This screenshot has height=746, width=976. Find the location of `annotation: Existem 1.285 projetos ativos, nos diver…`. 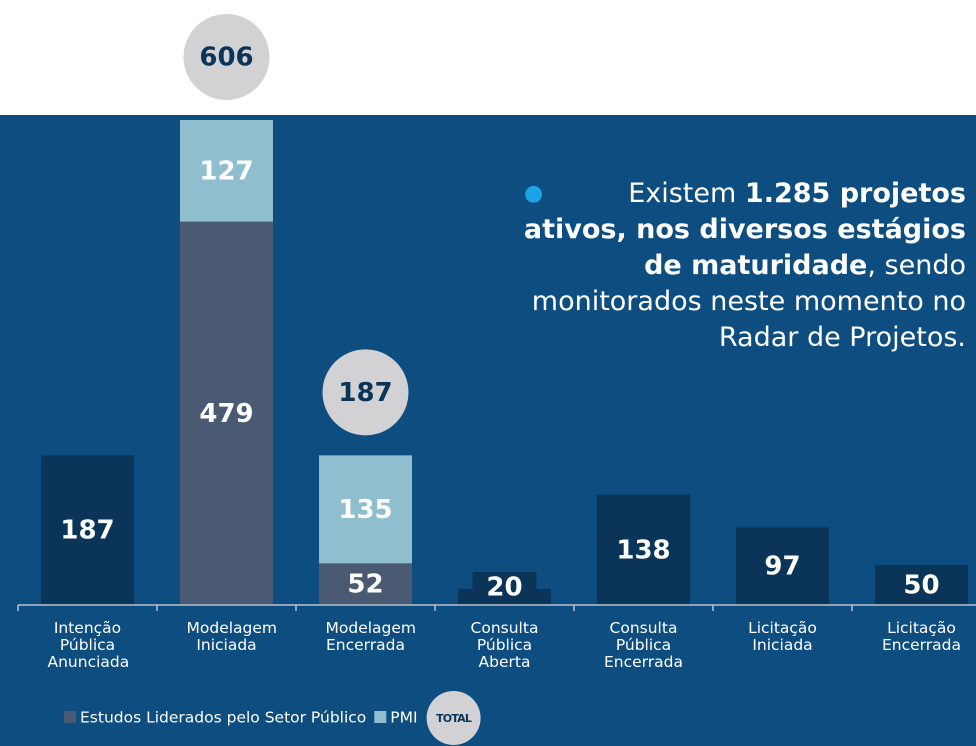

annotation: Existem 1.285 projetos ativos, nos diver… is located at coordinates (743, 266).